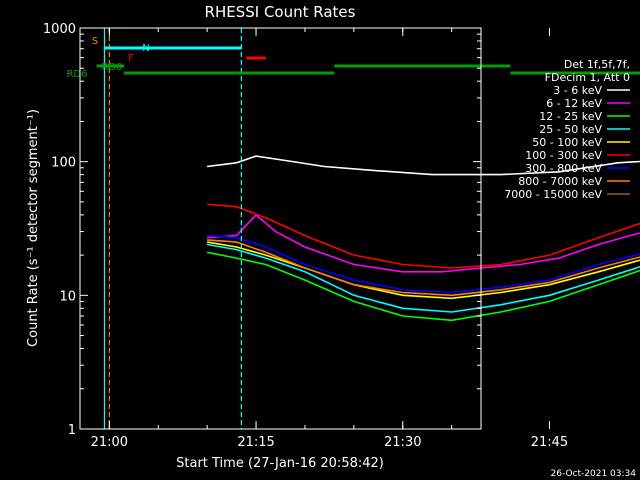  I want to click on legend-label: 25 - 50 keV, so click(570, 129).